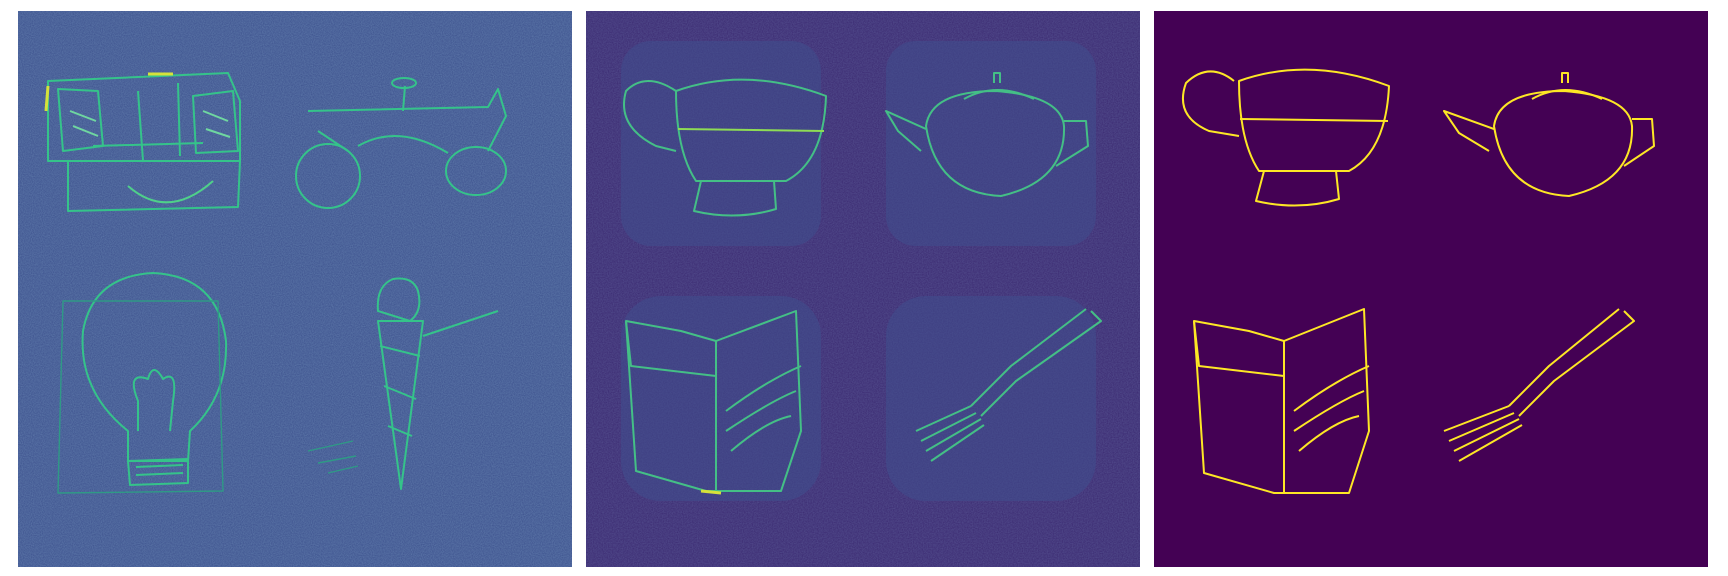 Image resolution: width=1728 pixels, height=576 pixels. Describe the element at coordinates (403, 383) in the screenshot. I see `ice-cream-sketch` at that location.